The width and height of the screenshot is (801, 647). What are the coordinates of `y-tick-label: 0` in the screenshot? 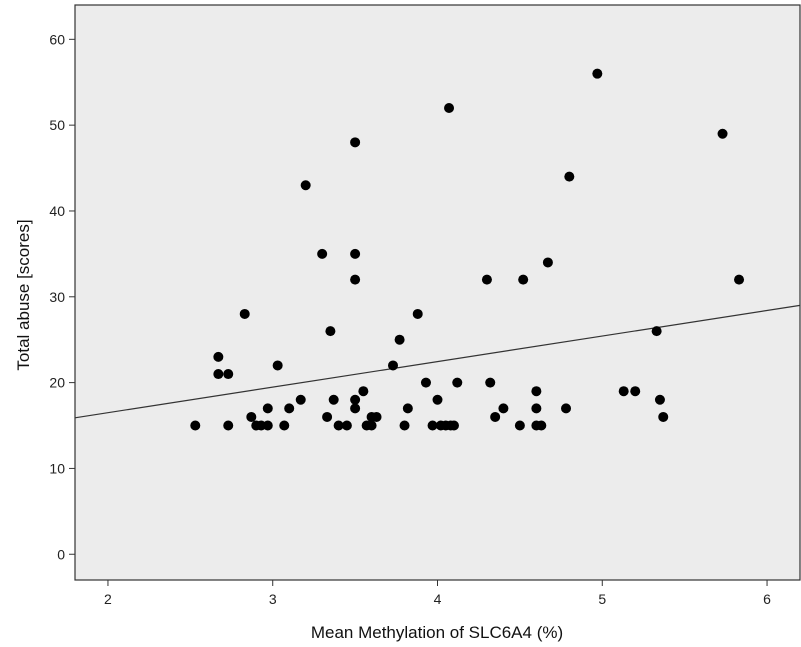 It's located at (61, 554).